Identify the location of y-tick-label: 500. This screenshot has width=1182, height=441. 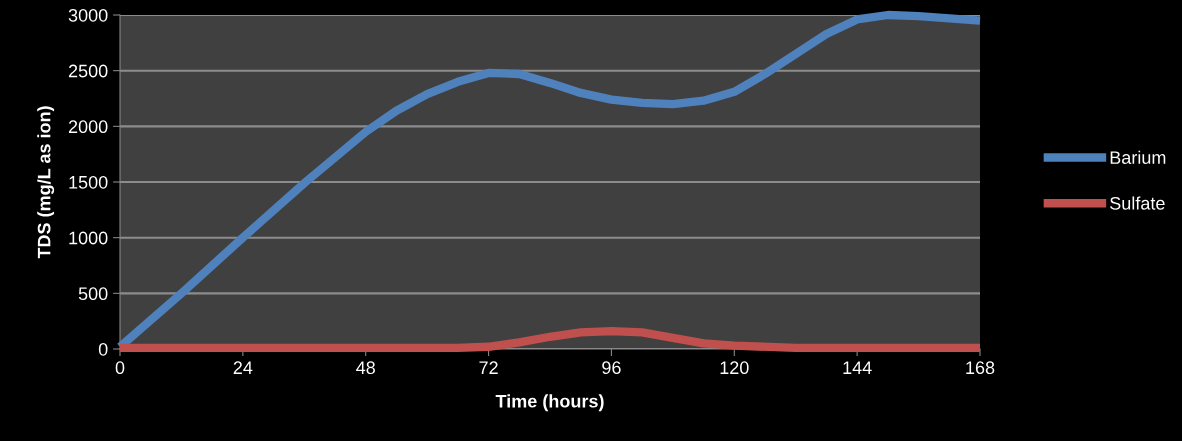
(93, 294).